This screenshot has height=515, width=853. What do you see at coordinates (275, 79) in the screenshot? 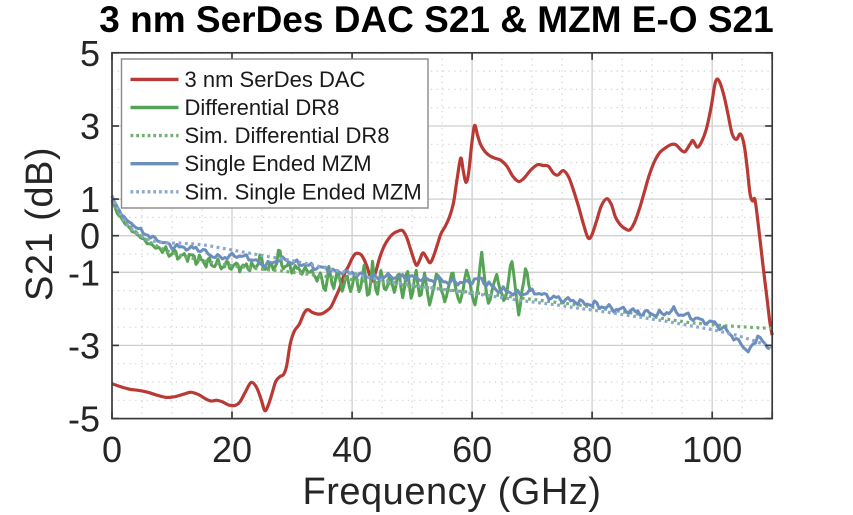
I see `svg-text: 3 nm SerDes DAC` at bounding box center [275, 79].